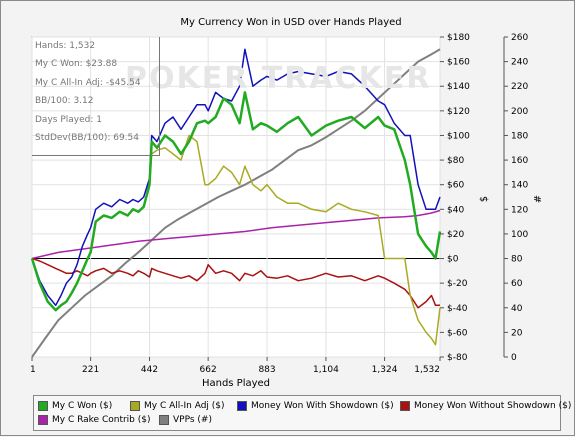 The height and width of the screenshot is (437, 575). What do you see at coordinates (43, 420) in the screenshot?
I see `legend-swatch-rake` at bounding box center [43, 420].